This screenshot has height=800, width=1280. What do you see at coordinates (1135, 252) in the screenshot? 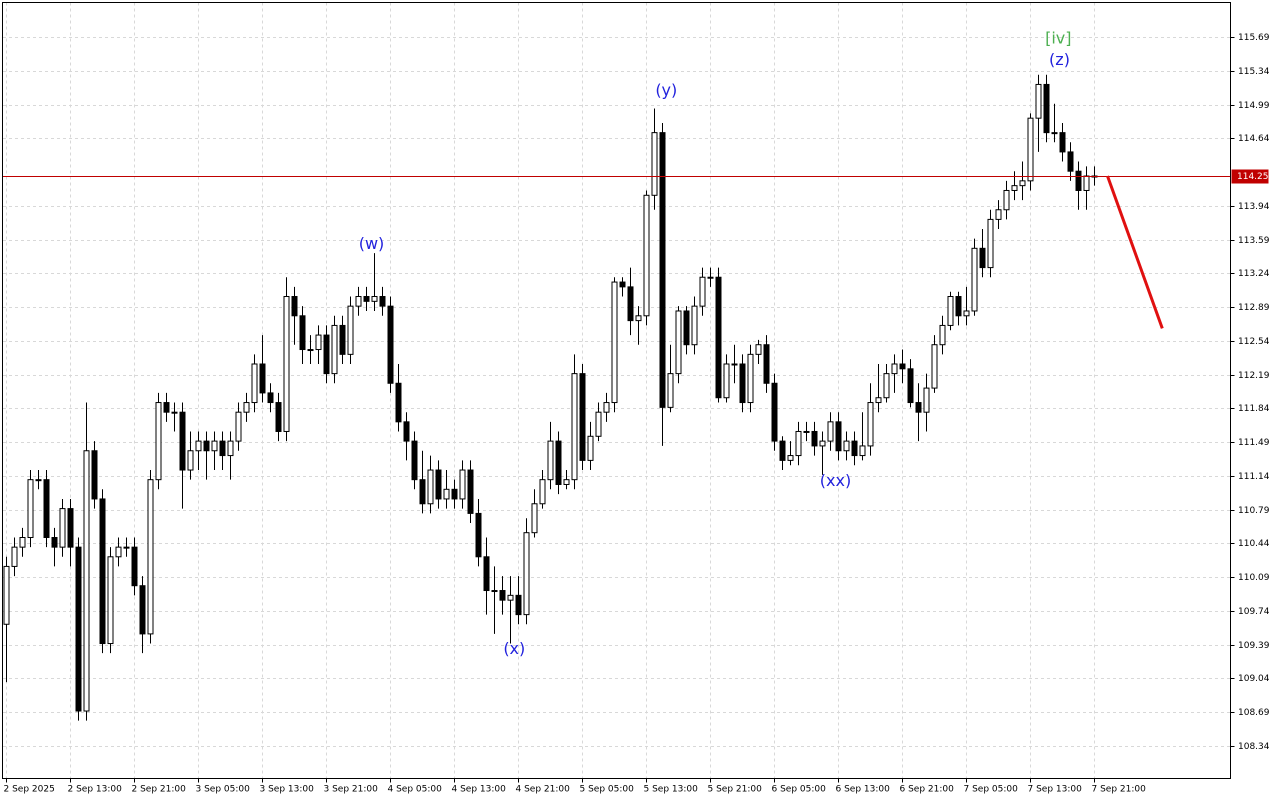
I see `forecast-arrow` at bounding box center [1135, 252].